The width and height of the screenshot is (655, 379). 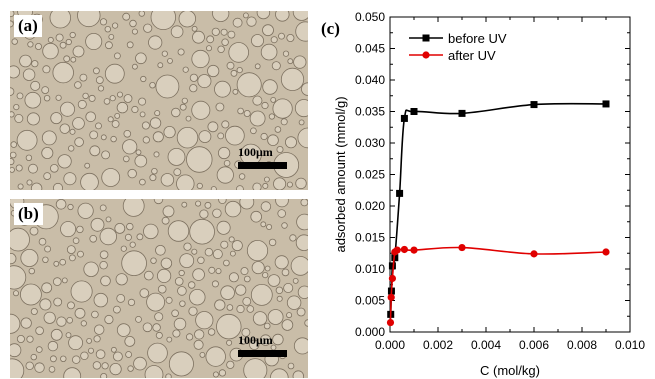 What do you see at coordinates (370, 112) in the screenshot?
I see `y-tick-label: 0.035` at bounding box center [370, 112].